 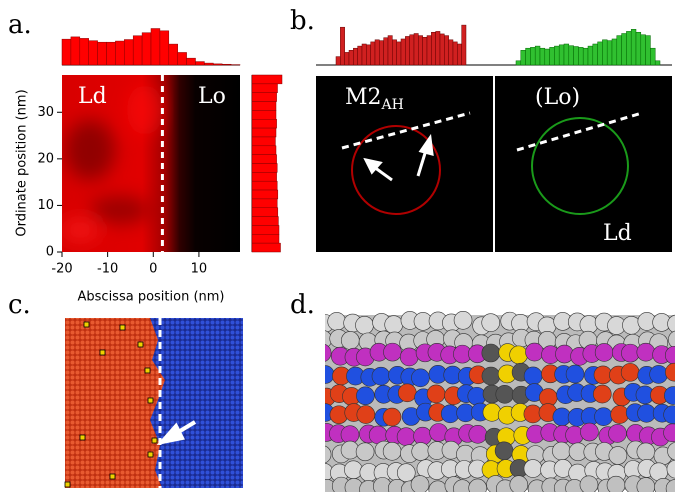 What do you see at coordinates (374, 99) in the screenshot?
I see `probe-label: M2AH` at bounding box center [374, 99].